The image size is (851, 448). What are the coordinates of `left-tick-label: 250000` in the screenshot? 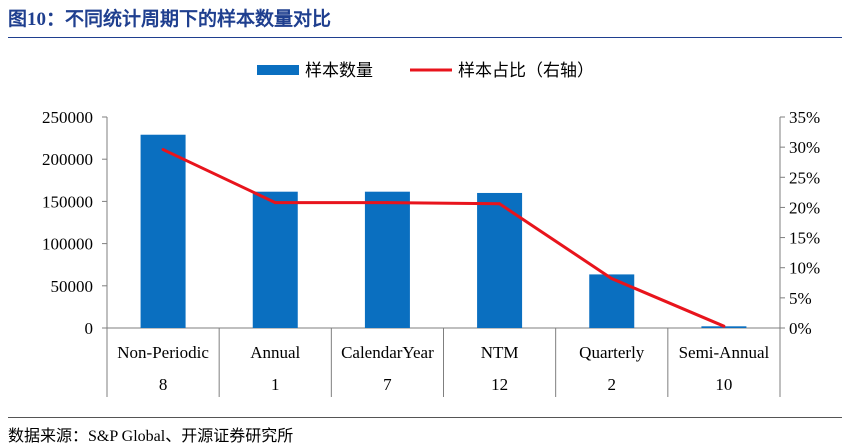 It's located at (67, 117).